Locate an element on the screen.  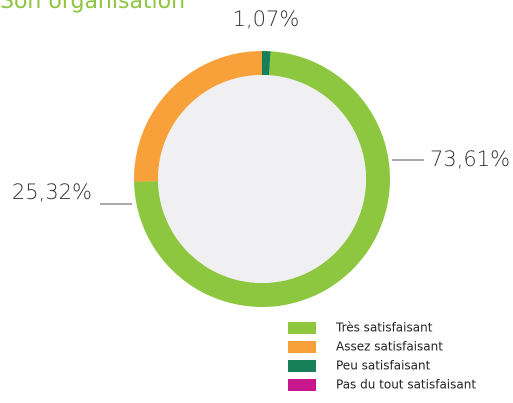
value-label: 25,32% is located at coordinates (52, 192).